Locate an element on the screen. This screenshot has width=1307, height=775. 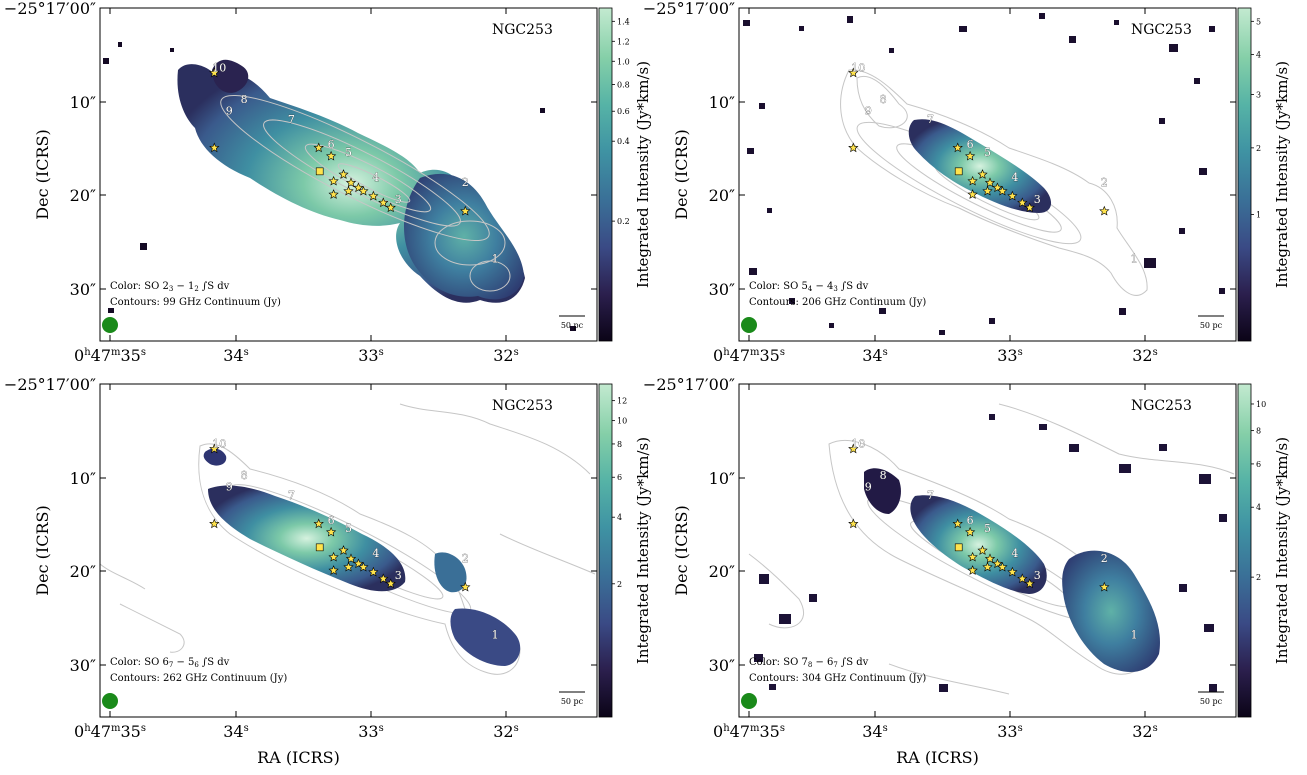
source-label-6: 6 is located at coordinates (331, 144).